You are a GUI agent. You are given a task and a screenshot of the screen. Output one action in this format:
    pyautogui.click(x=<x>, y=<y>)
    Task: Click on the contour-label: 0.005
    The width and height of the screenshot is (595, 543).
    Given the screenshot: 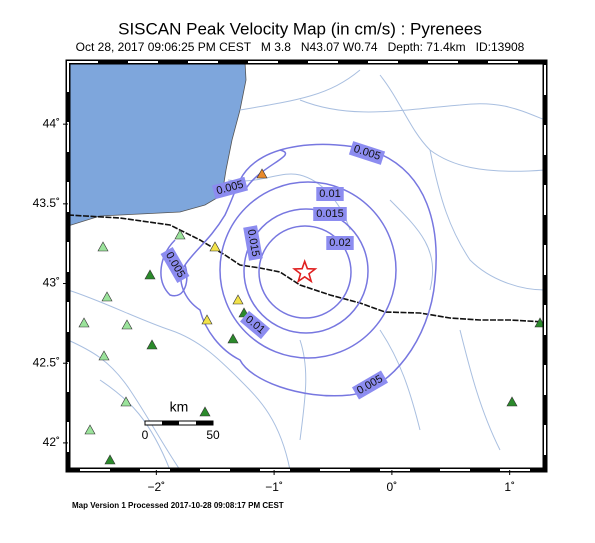 What is the action you would take?
    pyautogui.click(x=230, y=188)
    